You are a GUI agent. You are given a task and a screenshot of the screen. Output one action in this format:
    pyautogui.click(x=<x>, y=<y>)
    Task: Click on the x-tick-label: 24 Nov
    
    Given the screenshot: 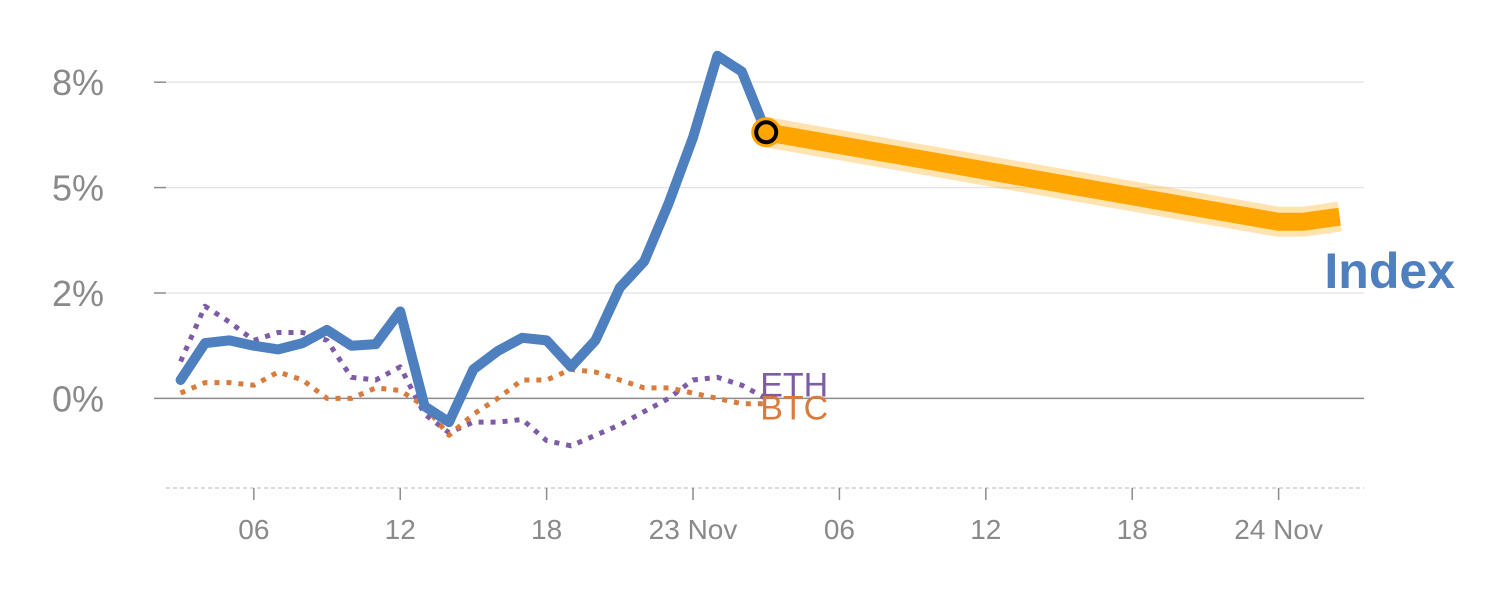 What is the action you would take?
    pyautogui.click(x=1278, y=529)
    